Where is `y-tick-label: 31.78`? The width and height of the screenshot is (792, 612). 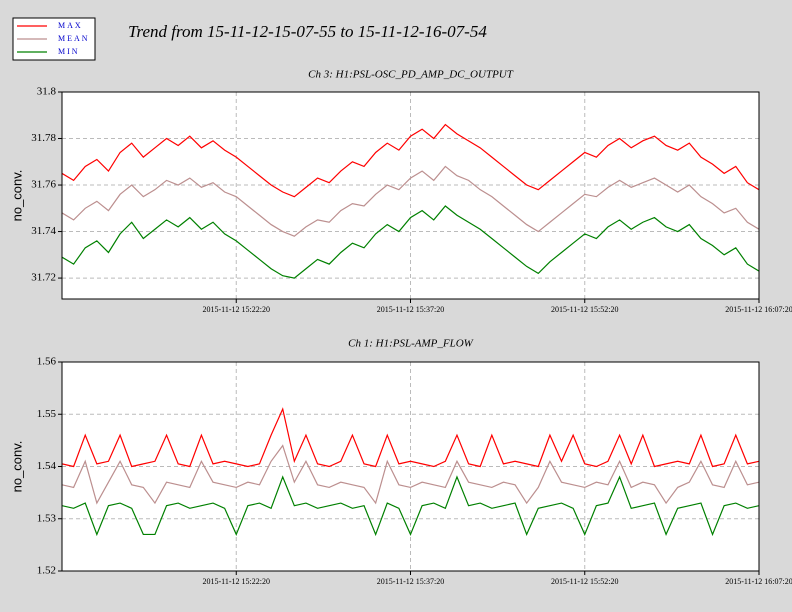
y-tick-label: 31.78 is located at coordinates (43, 138).